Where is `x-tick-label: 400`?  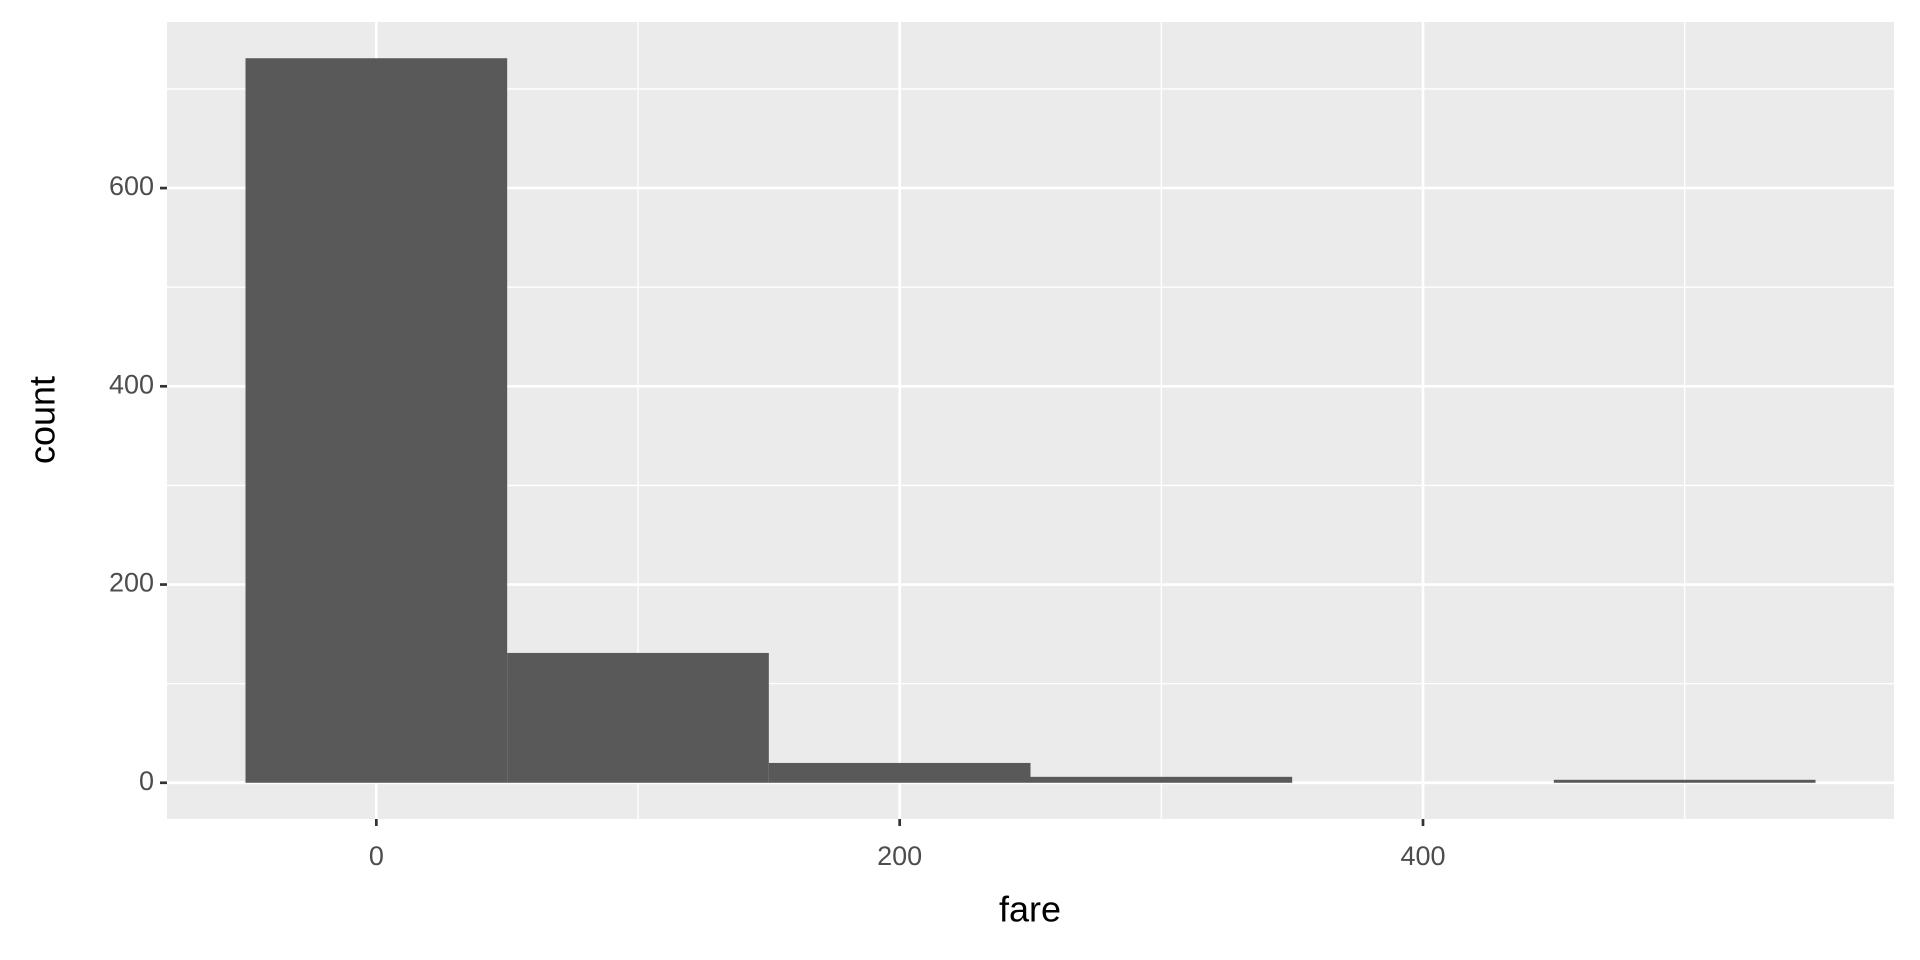
x-tick-label: 400 is located at coordinates (1422, 856).